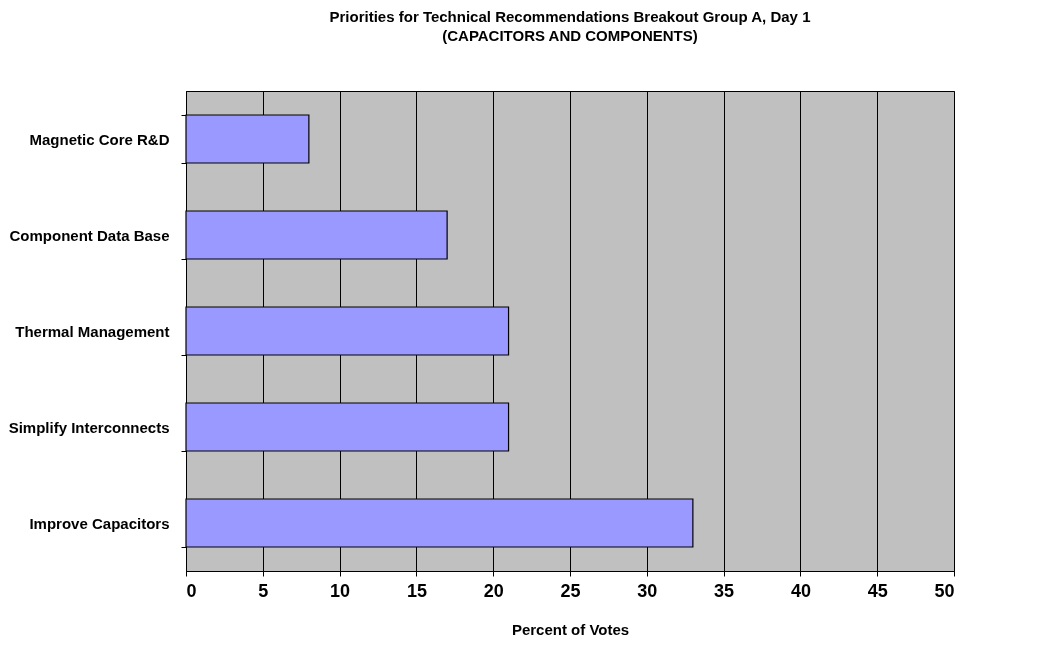  Describe the element at coordinates (493, 590) in the screenshot. I see `x-tick-label: 20` at that location.